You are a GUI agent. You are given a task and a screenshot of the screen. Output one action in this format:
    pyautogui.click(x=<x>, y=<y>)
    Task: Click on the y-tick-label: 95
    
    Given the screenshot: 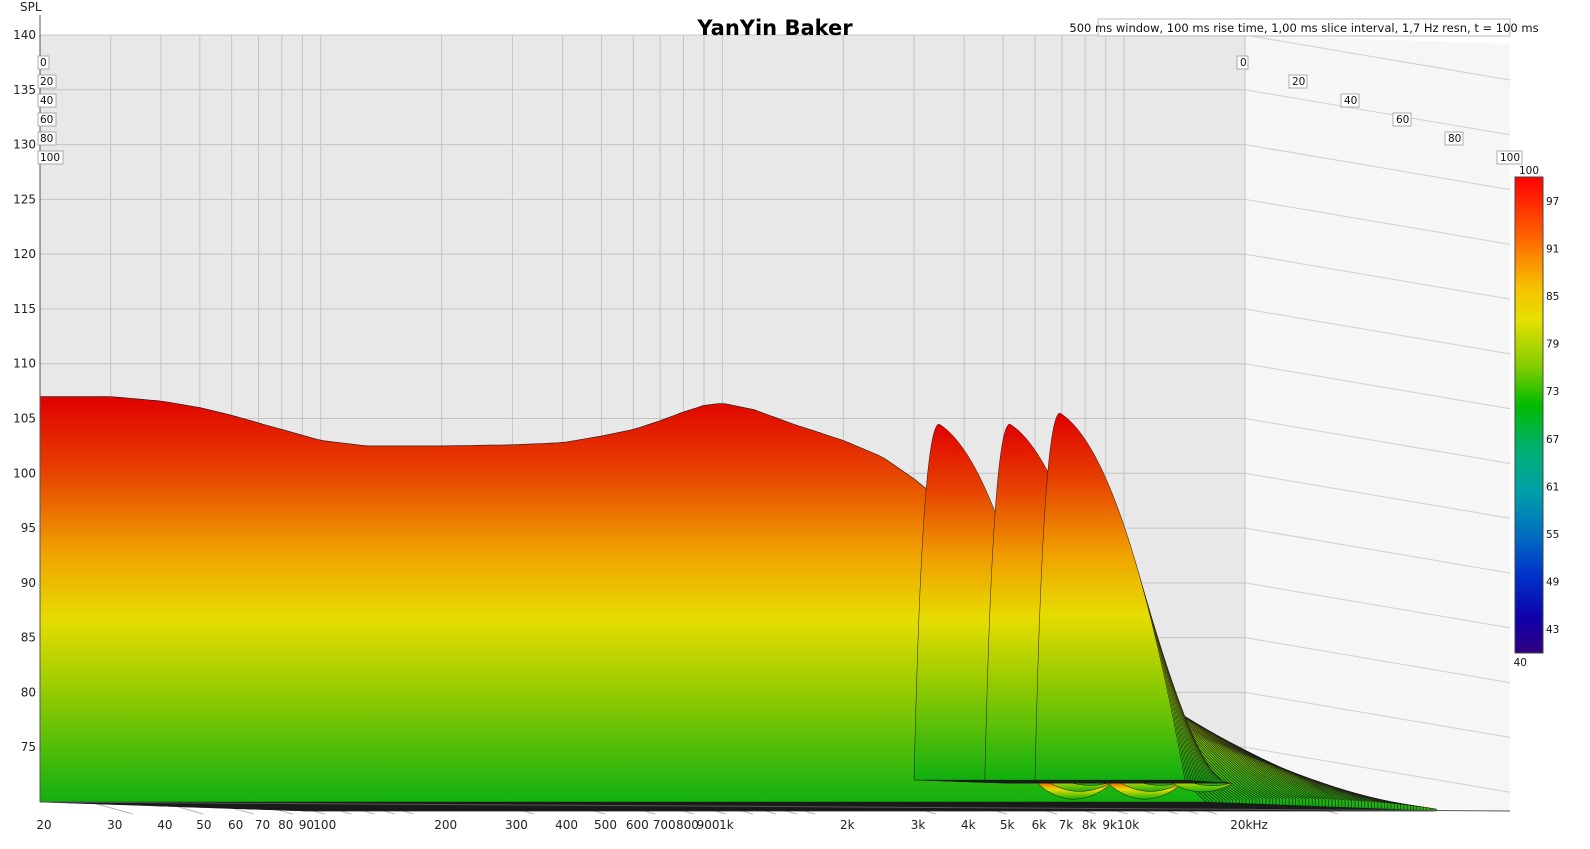 What is the action you would take?
    pyautogui.click(x=28, y=528)
    